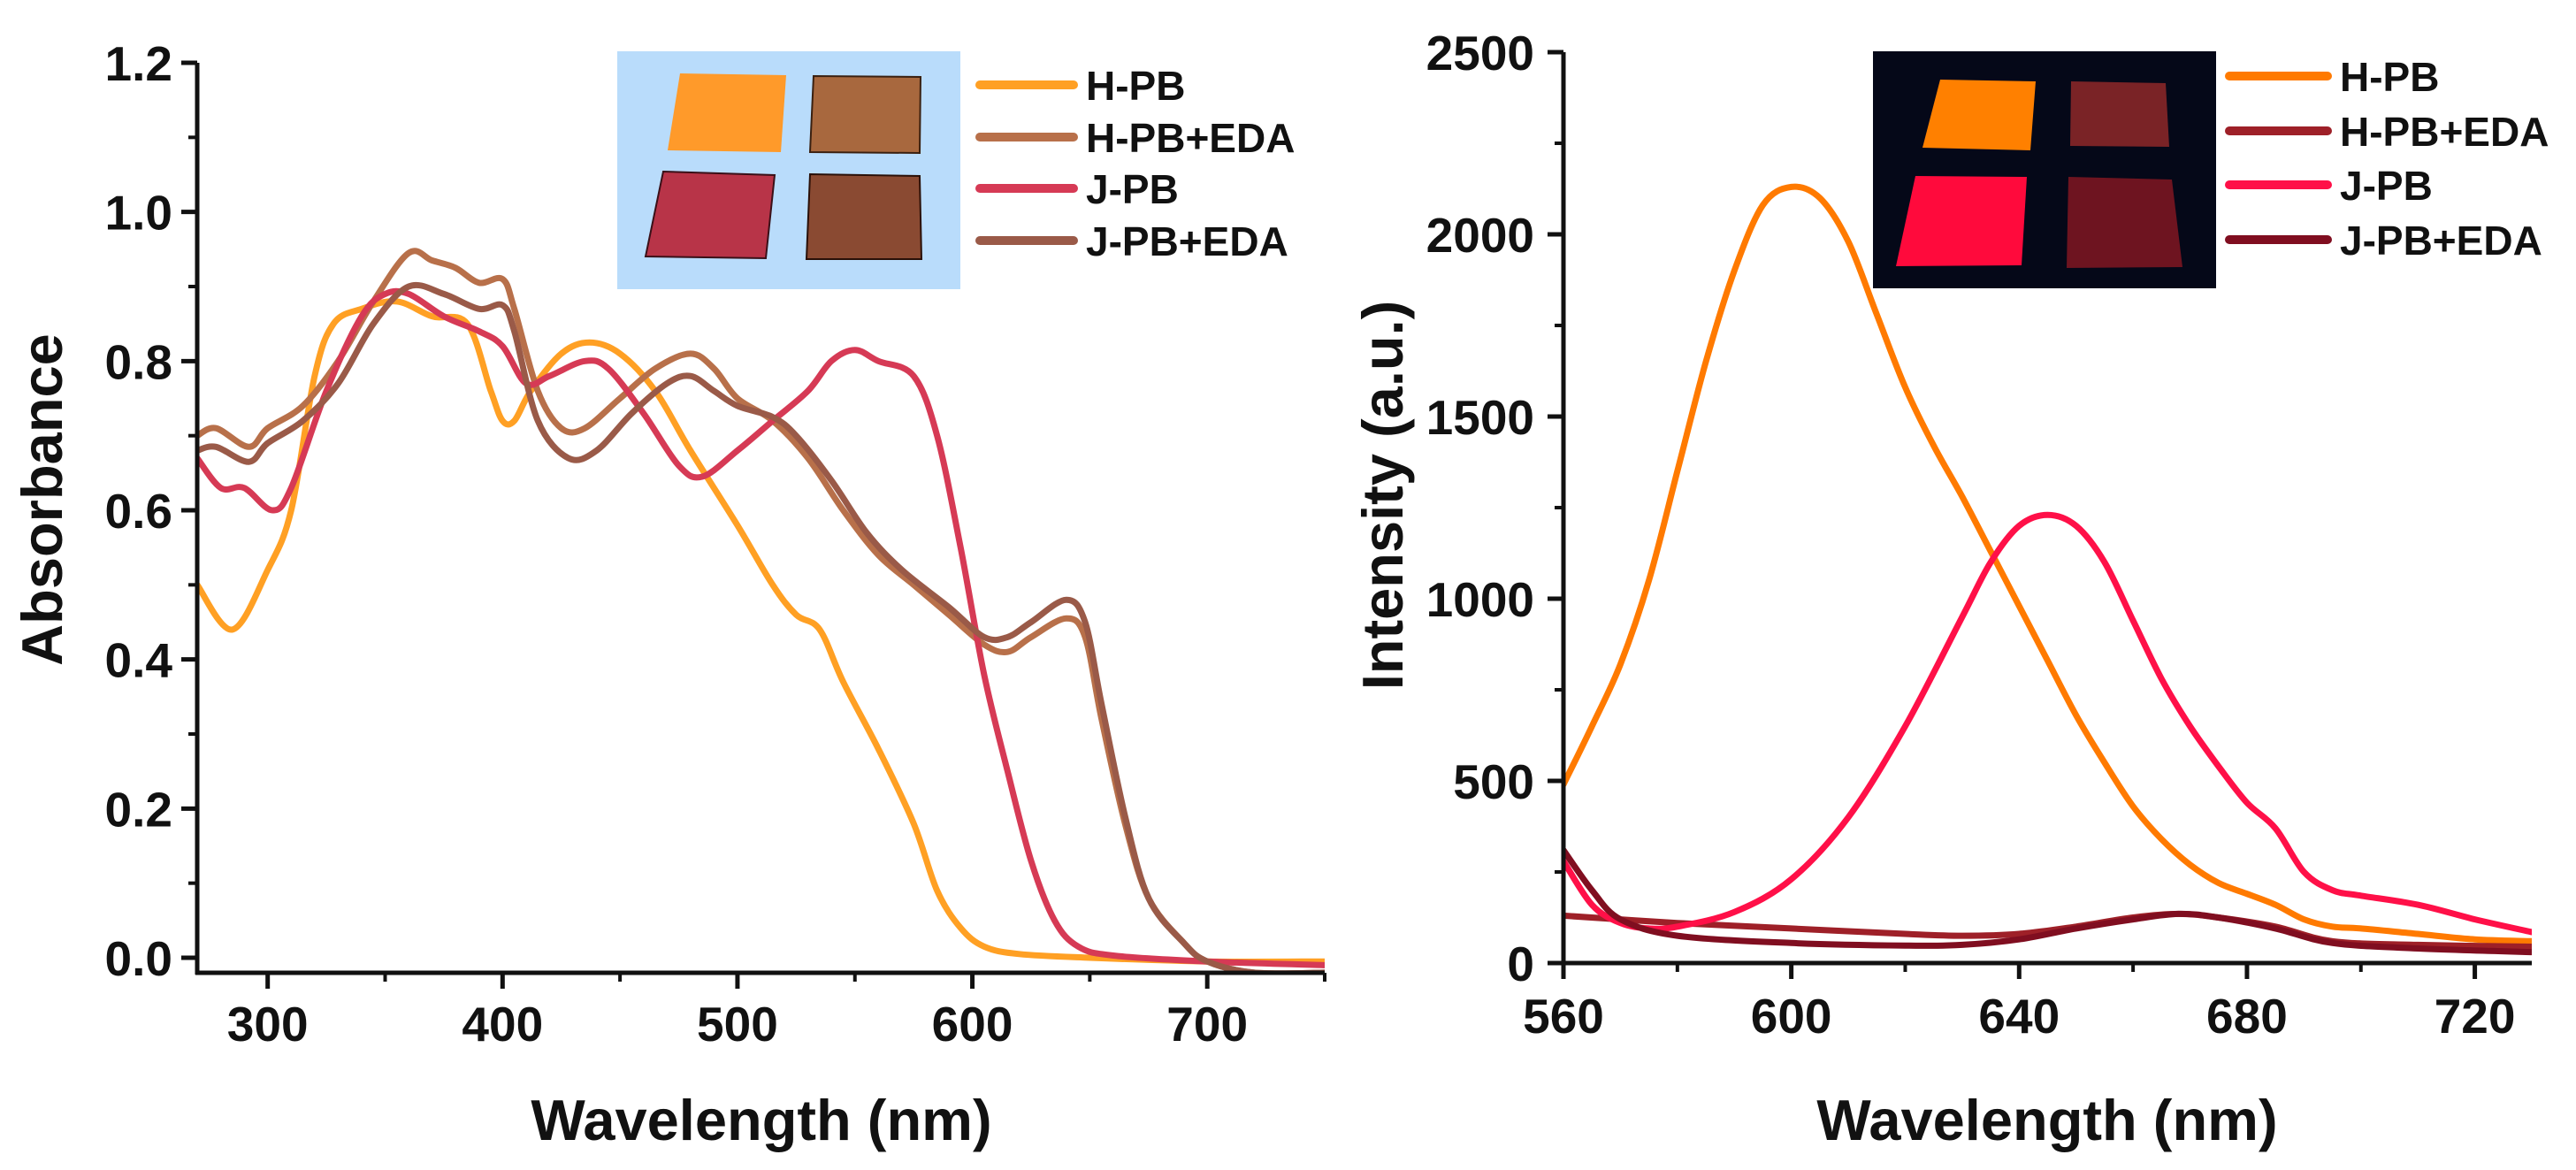 This screenshot has height=1170, width=2576. What do you see at coordinates (1494, 781) in the screenshot?
I see `y-tick-label: 500` at bounding box center [1494, 781].